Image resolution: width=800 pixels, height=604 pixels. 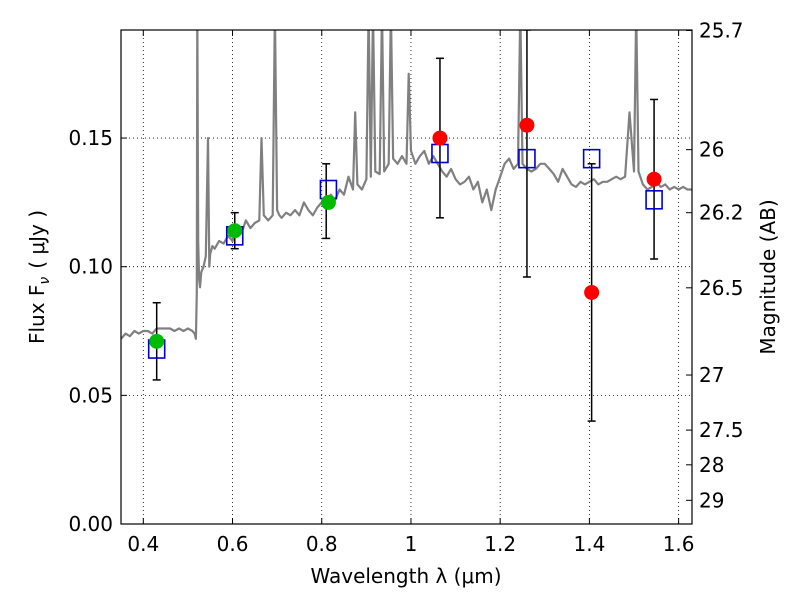 I want to click on x-tick-label: 1, so click(x=411, y=544).